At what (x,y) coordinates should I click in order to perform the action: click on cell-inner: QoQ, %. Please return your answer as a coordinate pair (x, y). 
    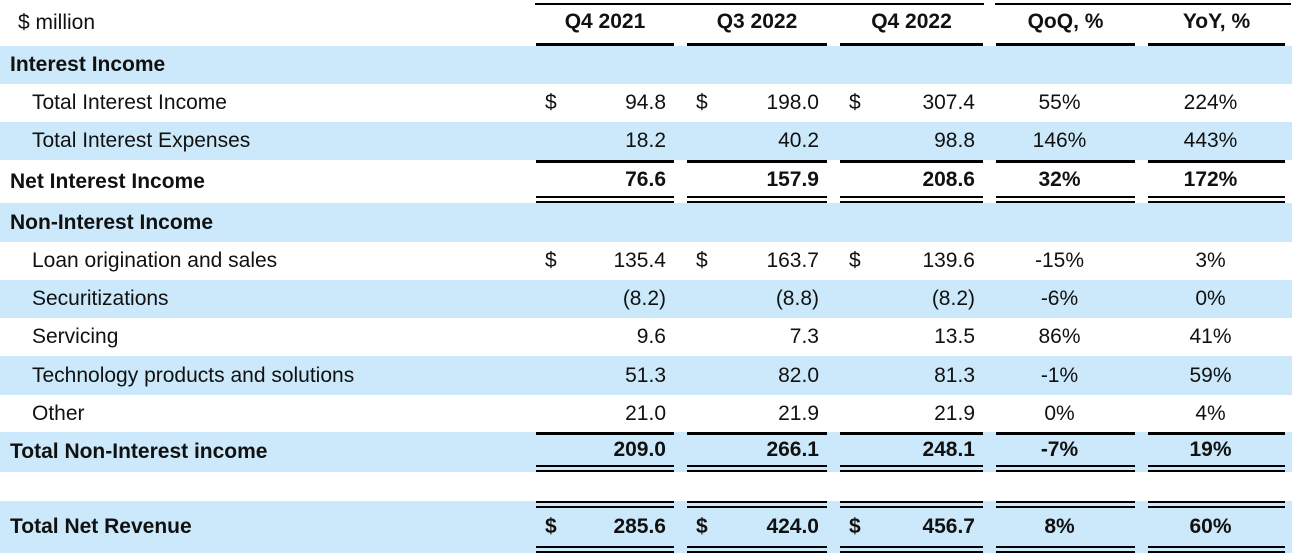
    Looking at the image, I should click on (1065, 23).